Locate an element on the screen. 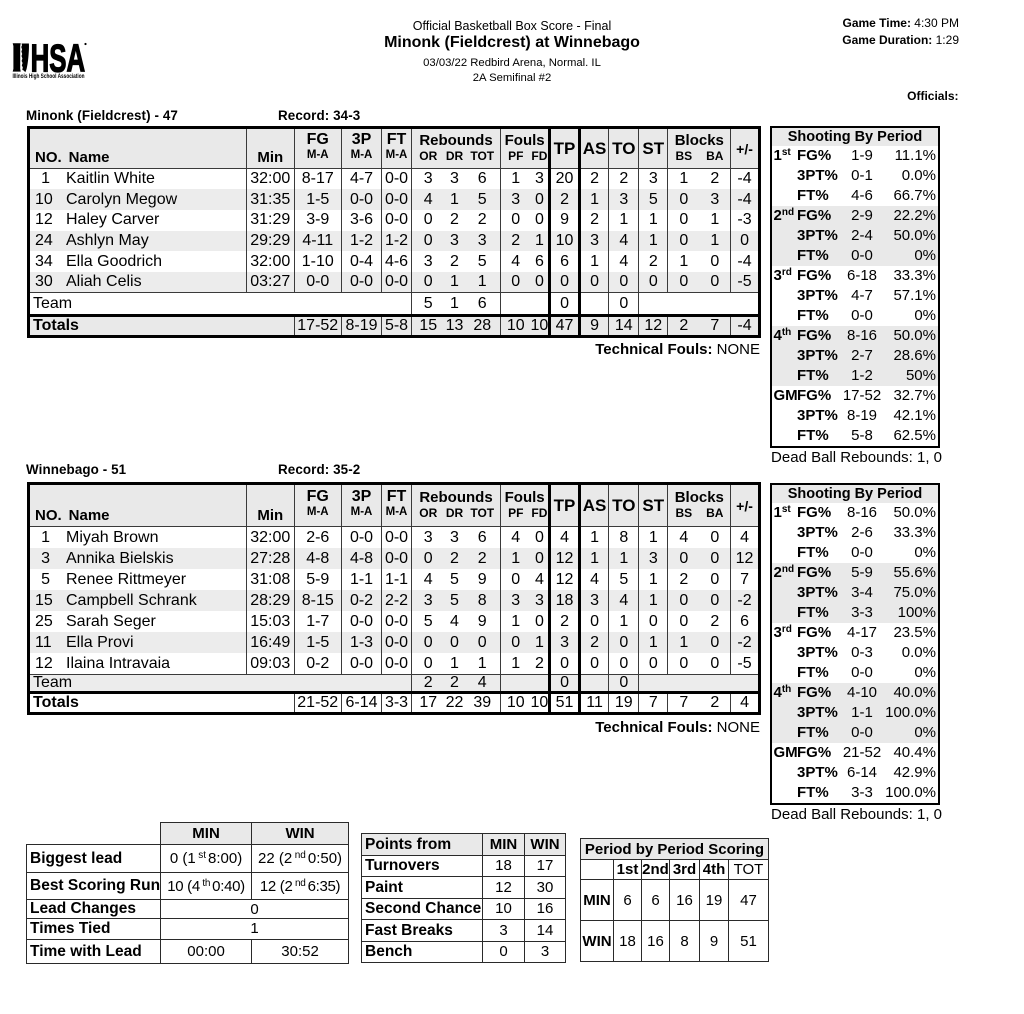 This screenshot has width=1024, height=1014. svg-text: HSA is located at coordinates (58, 61).